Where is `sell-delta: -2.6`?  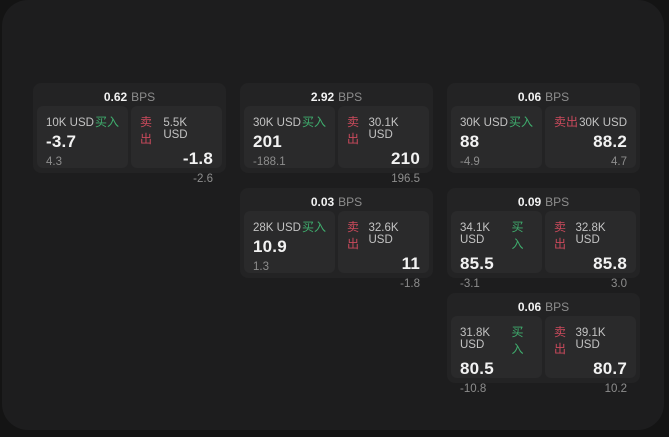
sell-delta: -2.6 is located at coordinates (203, 179).